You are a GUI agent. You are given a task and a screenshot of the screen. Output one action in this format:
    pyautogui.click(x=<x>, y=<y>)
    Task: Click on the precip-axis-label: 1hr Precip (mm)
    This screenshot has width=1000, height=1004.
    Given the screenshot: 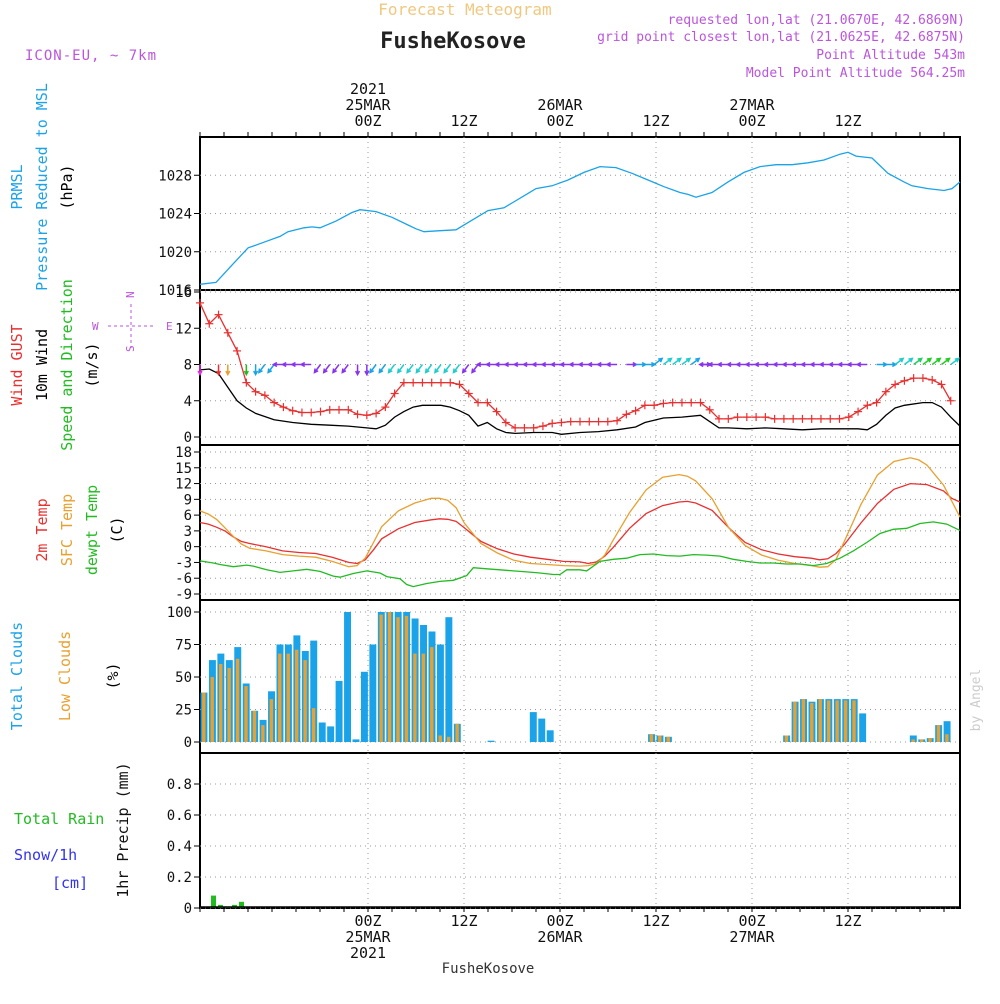 What is the action you would take?
    pyautogui.click(x=123, y=829)
    